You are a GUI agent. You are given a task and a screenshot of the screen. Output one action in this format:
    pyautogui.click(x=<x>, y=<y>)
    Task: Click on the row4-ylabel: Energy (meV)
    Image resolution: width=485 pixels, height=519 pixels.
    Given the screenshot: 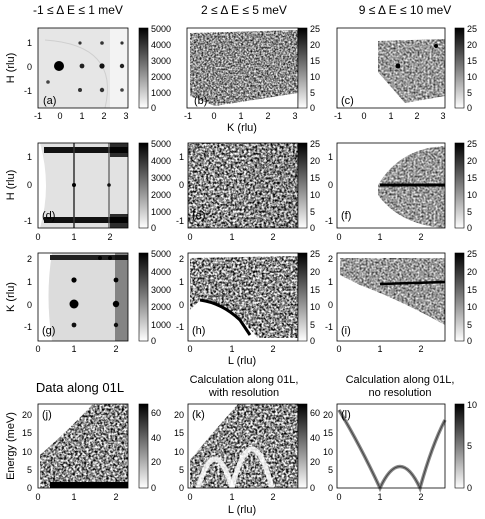 What is the action you would take?
    pyautogui.click(x=11, y=446)
    